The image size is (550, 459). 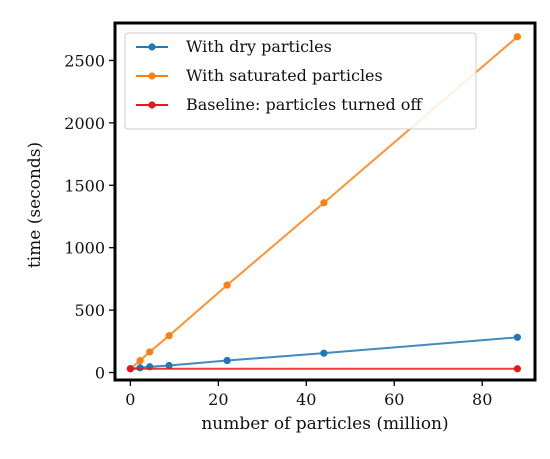 What do you see at coordinates (218, 399) in the screenshot?
I see `x-tick-label-1: 20` at bounding box center [218, 399].